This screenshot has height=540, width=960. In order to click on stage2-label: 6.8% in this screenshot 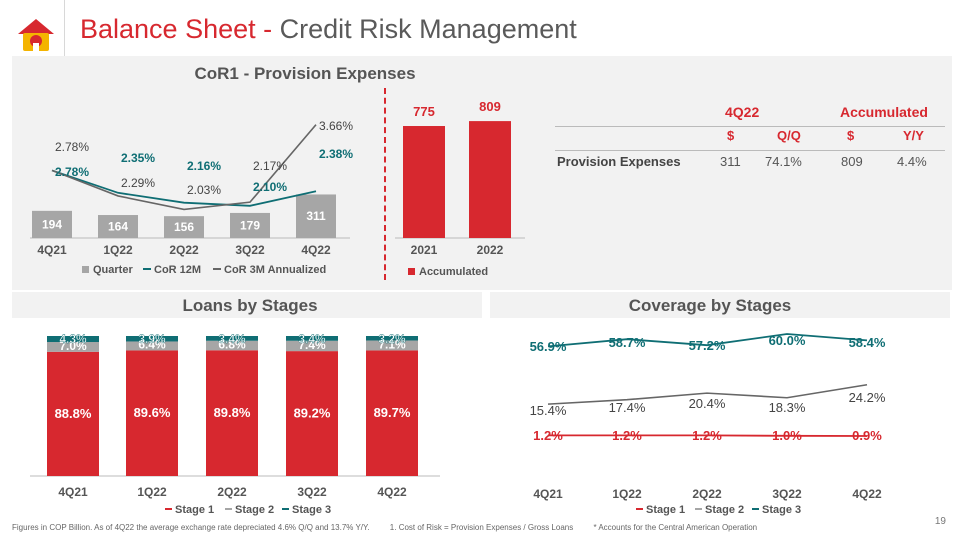, I will do `click(232, 344)`.